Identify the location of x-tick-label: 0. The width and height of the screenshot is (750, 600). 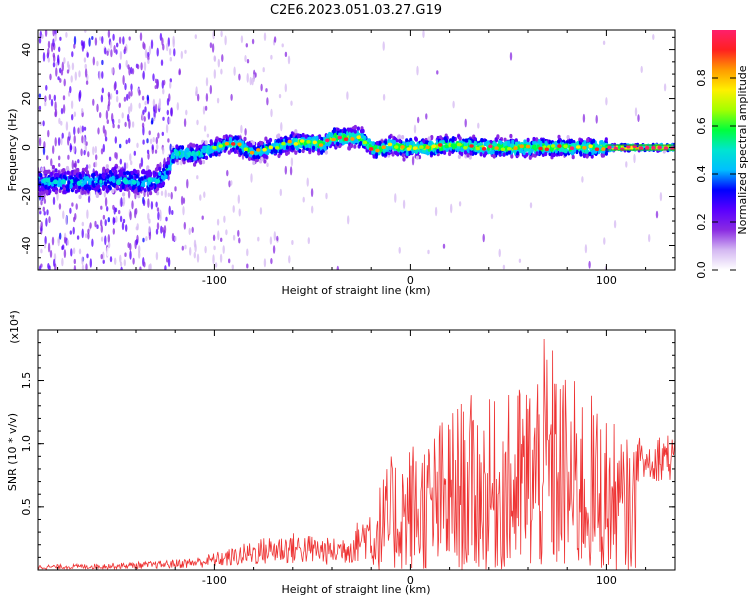
(410, 580).